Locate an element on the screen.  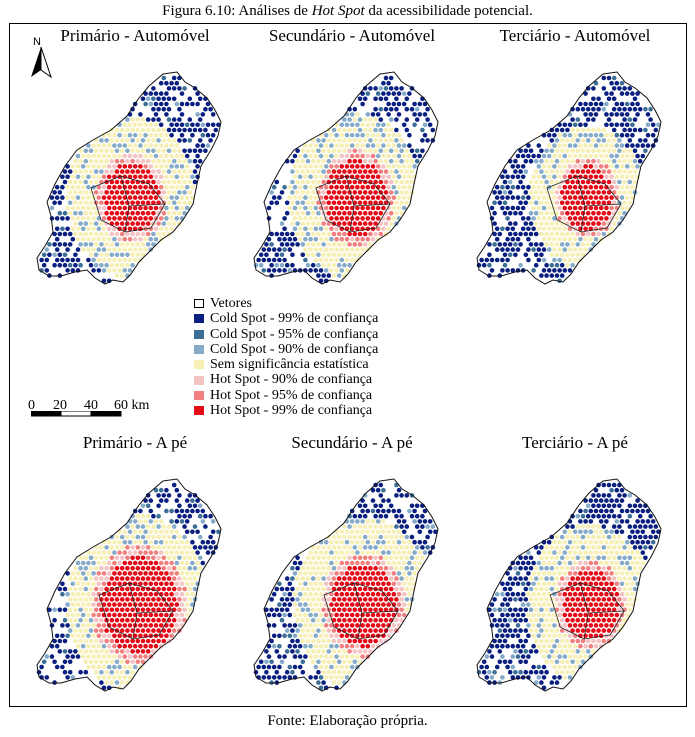
map-svg is located at coordinates (129, 178).